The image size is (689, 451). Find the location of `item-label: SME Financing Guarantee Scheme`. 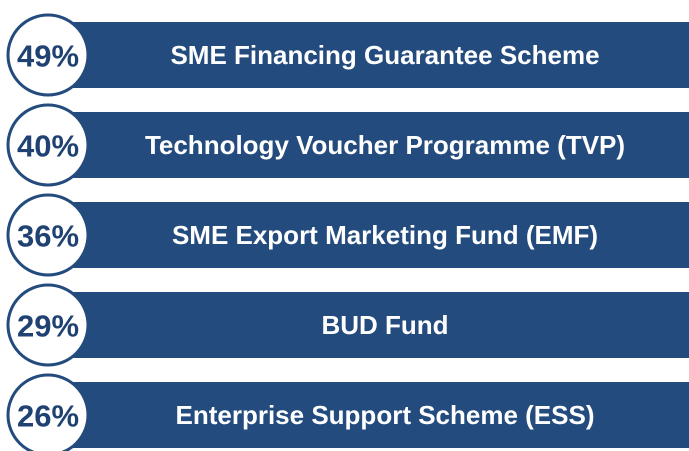

item-label: SME Financing Guarantee Scheme is located at coordinates (384, 55).